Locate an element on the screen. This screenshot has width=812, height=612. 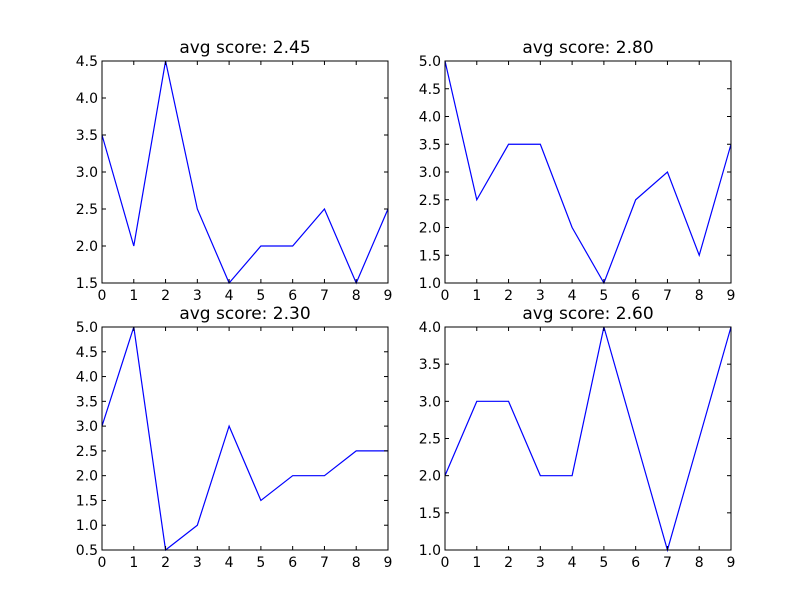
chart-2-xtick-label-3: 3 is located at coordinates (197, 563).